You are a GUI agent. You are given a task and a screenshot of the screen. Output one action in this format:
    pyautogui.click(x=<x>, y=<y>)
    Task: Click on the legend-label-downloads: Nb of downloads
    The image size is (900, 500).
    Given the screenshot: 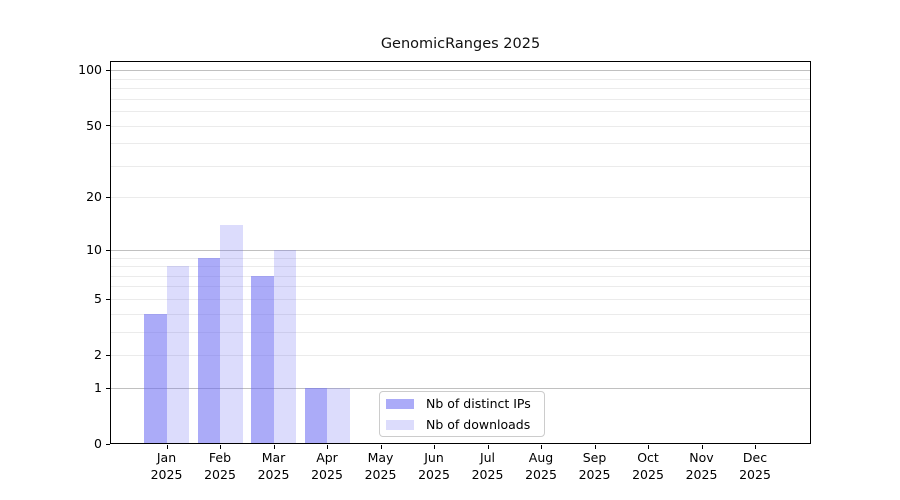 What is the action you would take?
    pyautogui.click(x=478, y=424)
    